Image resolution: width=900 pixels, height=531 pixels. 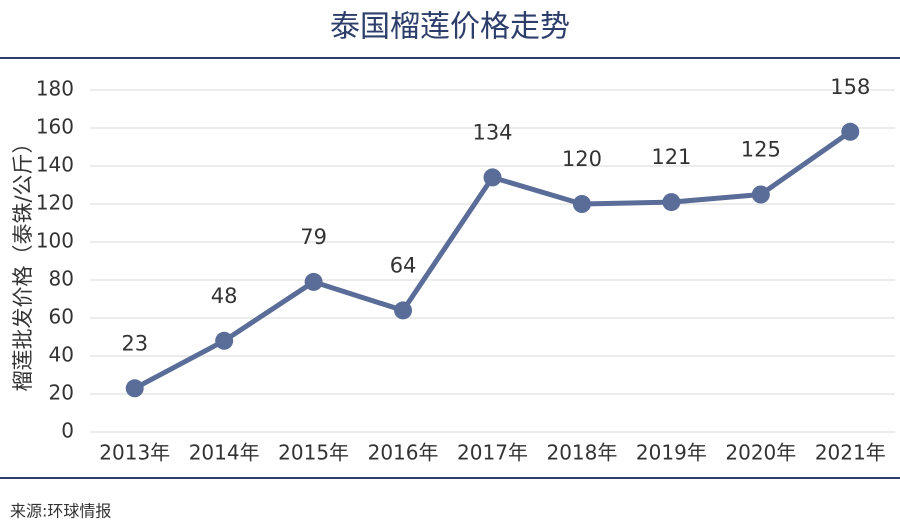 I want to click on data-label: 64, so click(x=403, y=265).